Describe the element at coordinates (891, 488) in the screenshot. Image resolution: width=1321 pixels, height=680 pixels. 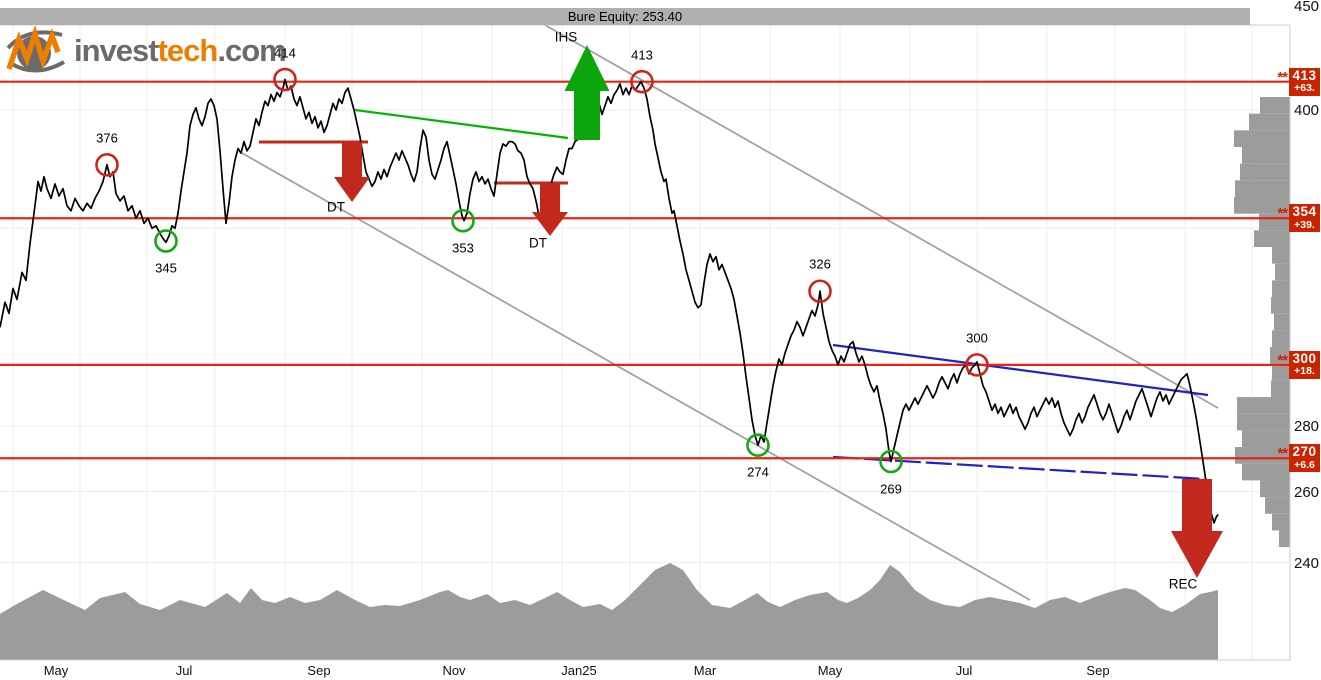
I see `marker-label: 269` at that location.